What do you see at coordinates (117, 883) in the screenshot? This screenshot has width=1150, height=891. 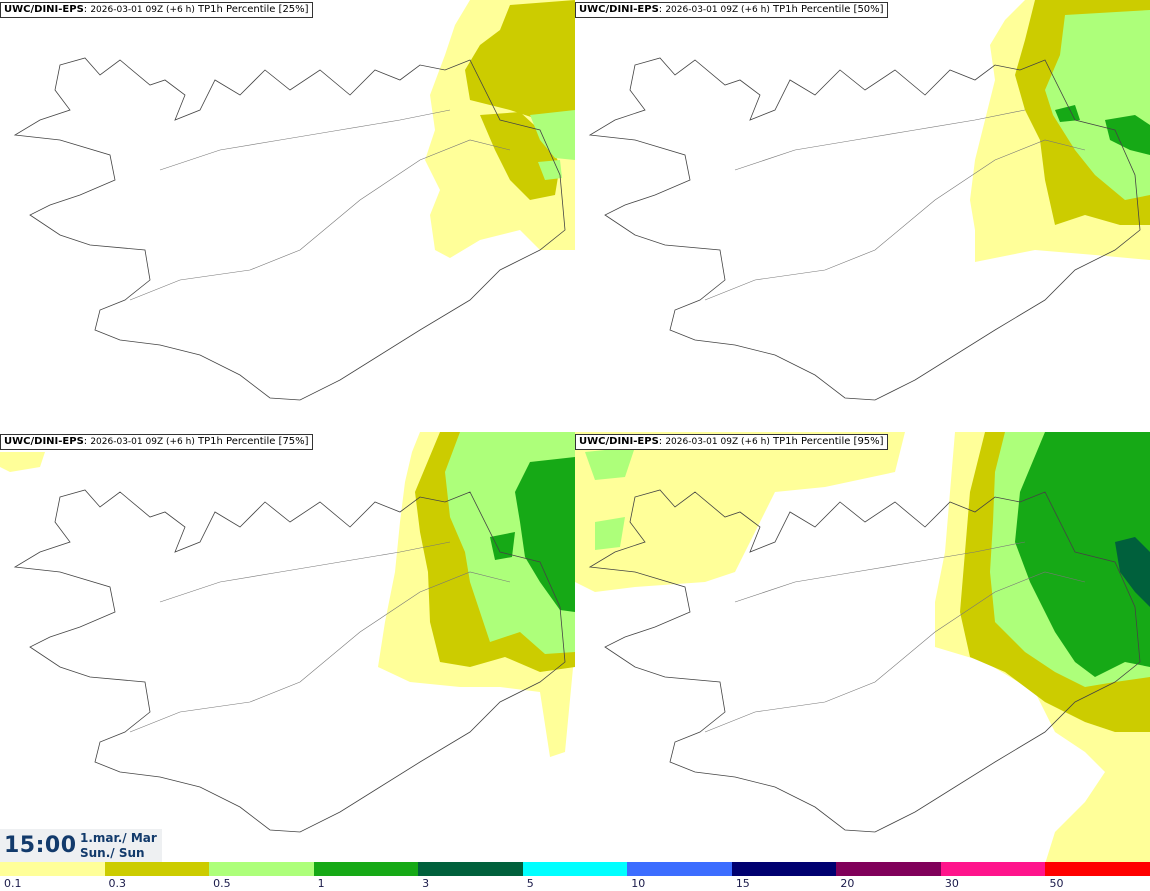 I see `legend-tick-label: 0.3` at bounding box center [117, 883].